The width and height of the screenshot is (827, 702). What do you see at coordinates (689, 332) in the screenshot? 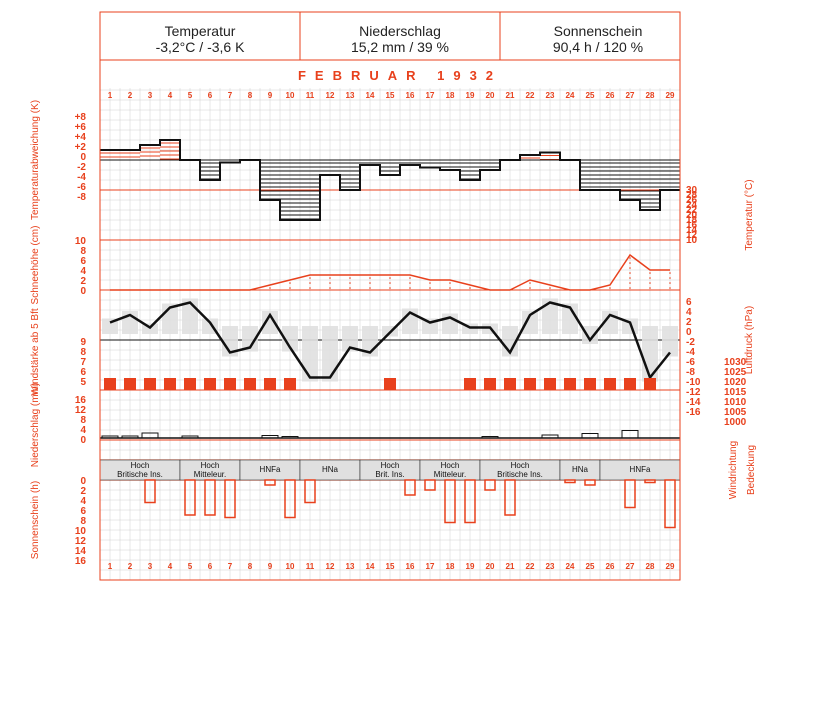
I see `pressure-aux-tick: 0` at bounding box center [689, 332].